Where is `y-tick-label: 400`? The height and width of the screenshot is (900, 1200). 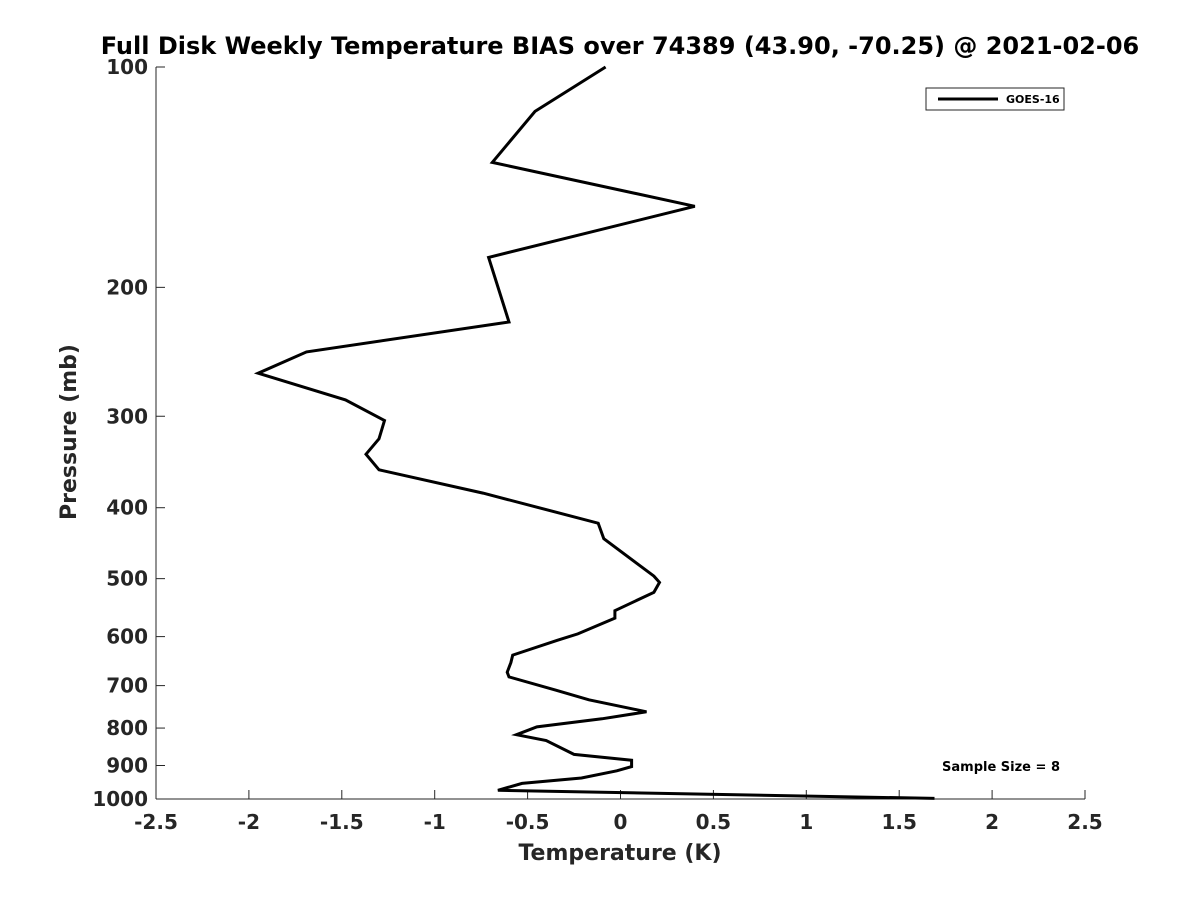 y-tick-label: 400 is located at coordinates (127, 508).